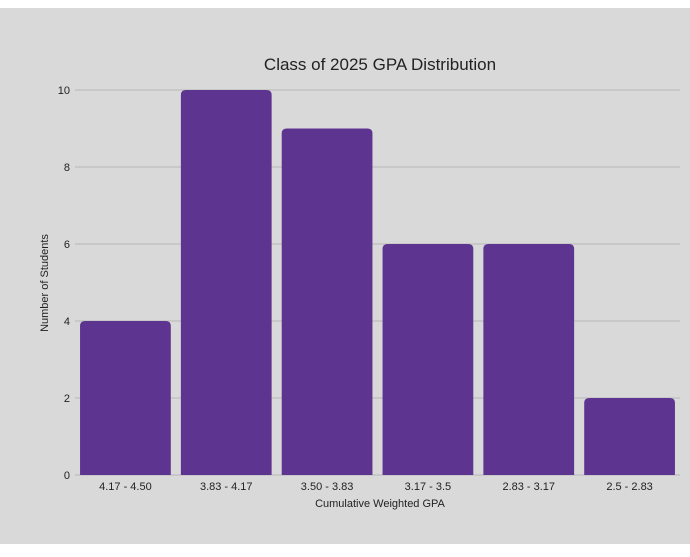  Describe the element at coordinates (380, 504) in the screenshot. I see `x-axis-title: Cumulative Weighted GPA` at that location.